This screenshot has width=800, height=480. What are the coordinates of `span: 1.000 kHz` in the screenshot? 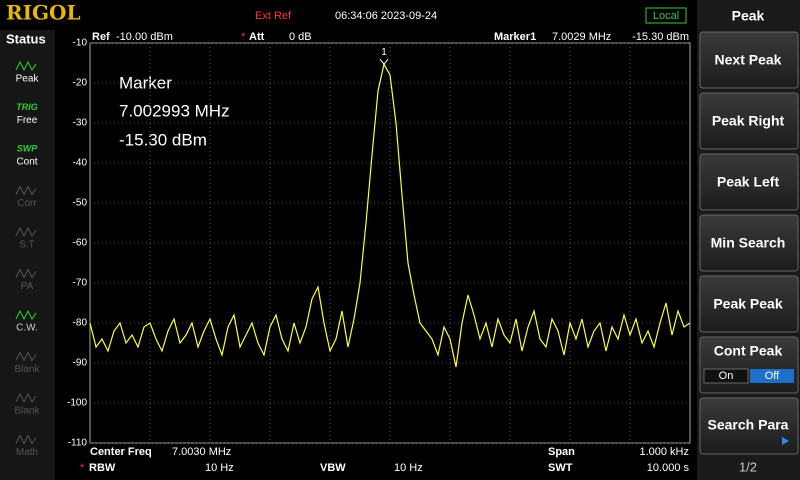 It's located at (664, 452).